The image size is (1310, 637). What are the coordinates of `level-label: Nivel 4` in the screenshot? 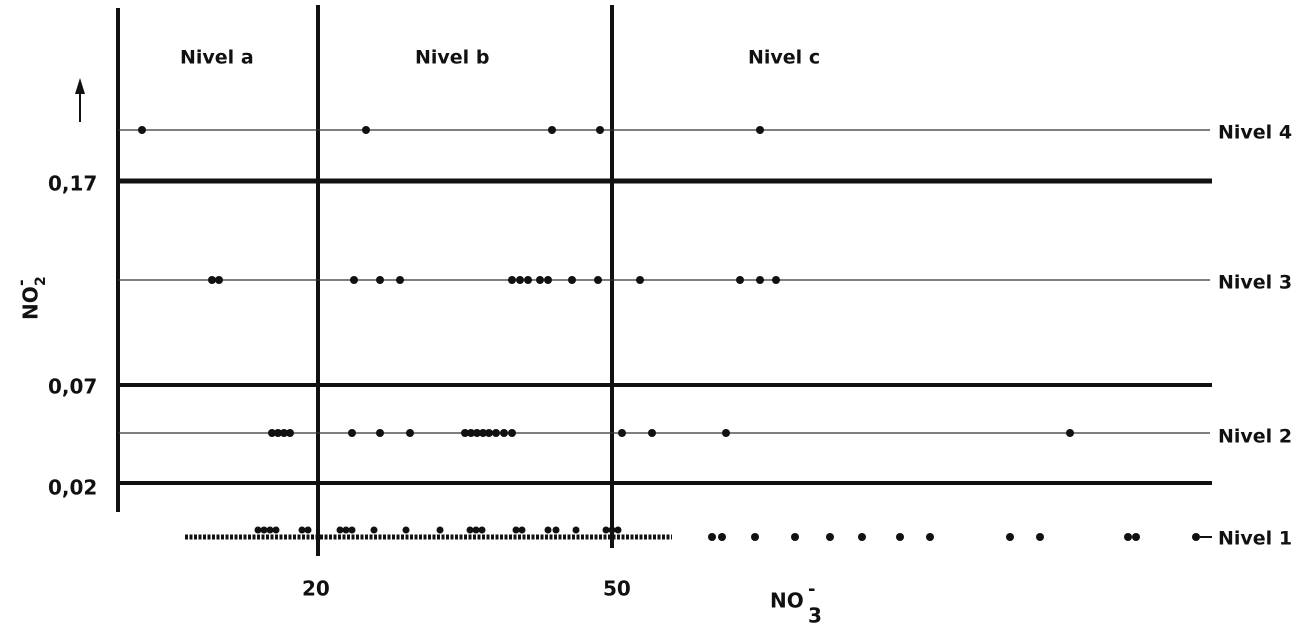 It's located at (1255, 133).